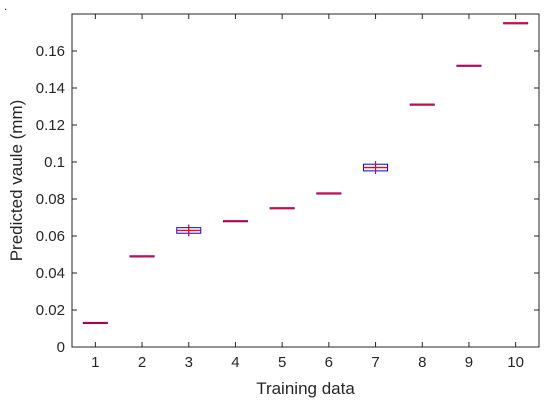  What do you see at coordinates (16, 181) in the screenshot?
I see `y-axis-label: Predicted vaule (mm)` at bounding box center [16, 181].